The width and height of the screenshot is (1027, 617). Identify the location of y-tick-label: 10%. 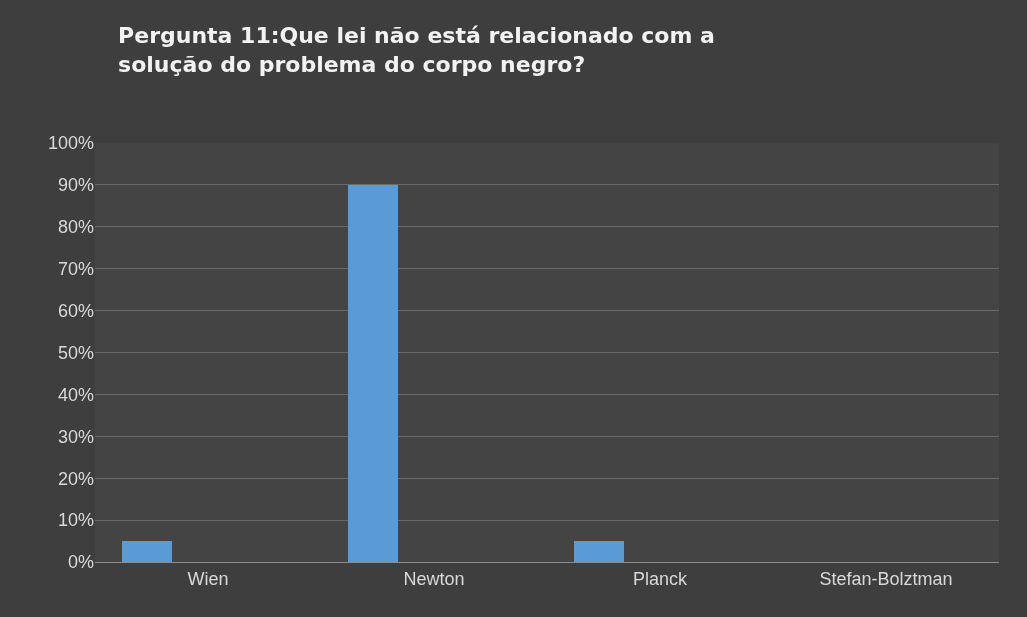
(75, 520).